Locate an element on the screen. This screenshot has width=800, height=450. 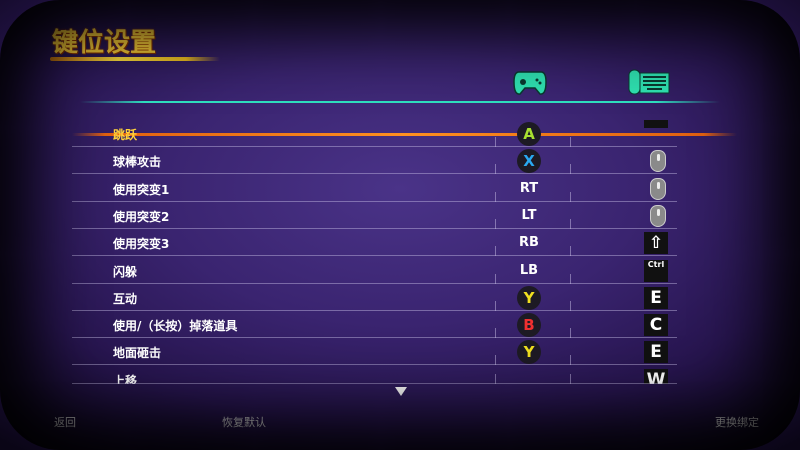
action-label: 使用/（长按）掉落道具 is located at coordinates (175, 326).